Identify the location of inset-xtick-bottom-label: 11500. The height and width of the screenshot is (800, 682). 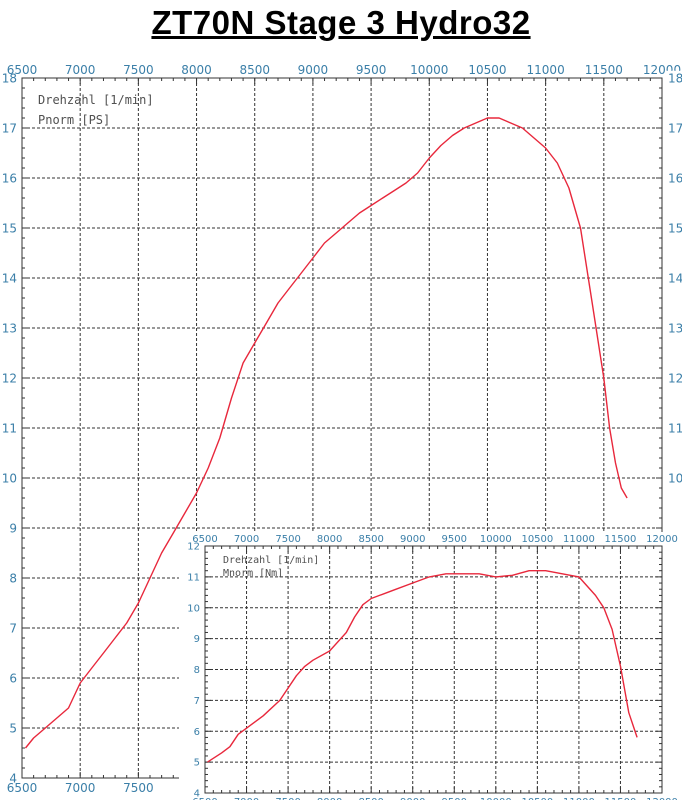
(621, 798).